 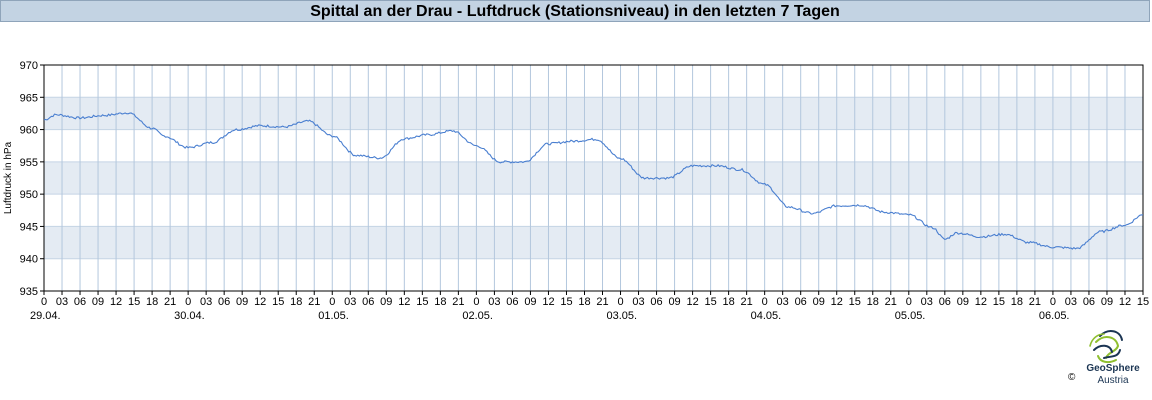 I want to click on y-axis-label: Luftdruck in hPa, so click(x=8, y=177).